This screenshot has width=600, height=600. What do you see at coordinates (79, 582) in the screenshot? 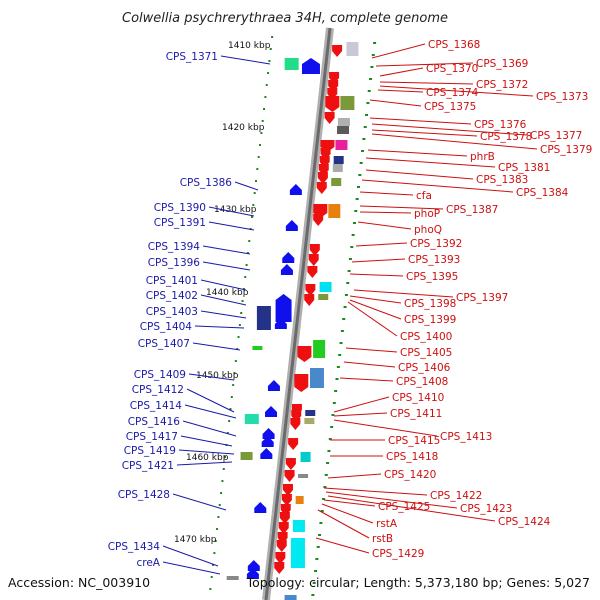
I see `accession-text: Accession: NC_003910` at bounding box center [79, 582].